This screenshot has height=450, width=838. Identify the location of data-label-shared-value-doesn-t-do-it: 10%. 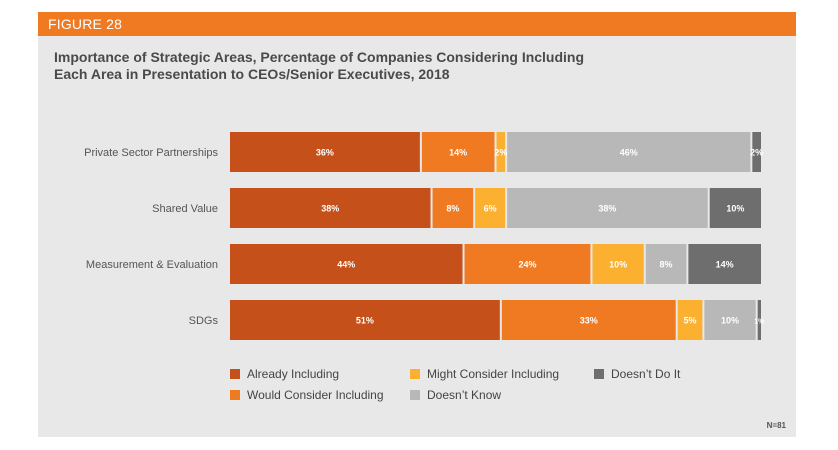
(735, 209).